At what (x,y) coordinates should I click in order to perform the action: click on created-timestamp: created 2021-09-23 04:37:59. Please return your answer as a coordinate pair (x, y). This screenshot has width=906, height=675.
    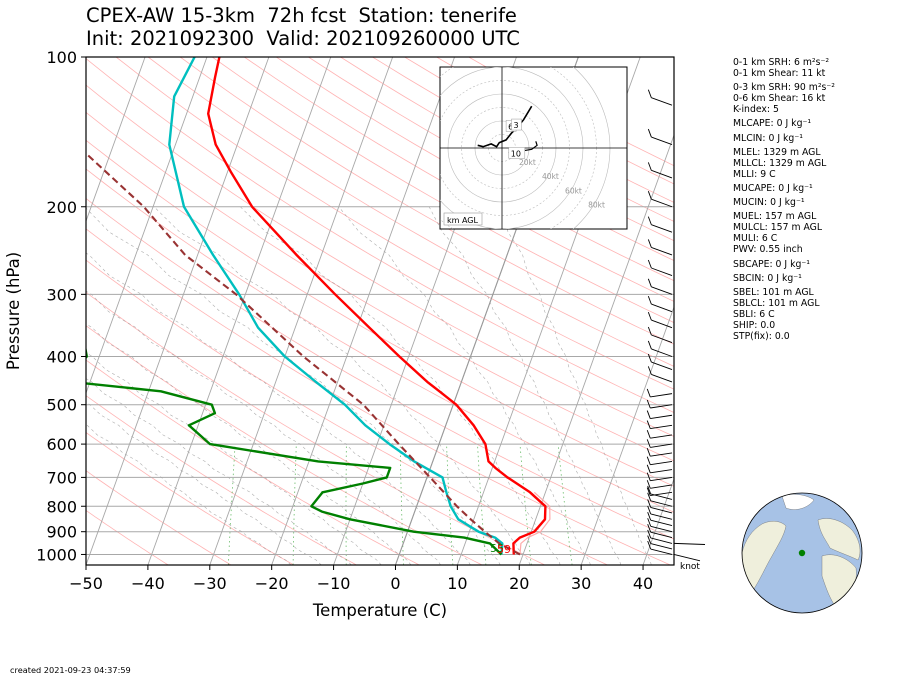
    Looking at the image, I should click on (70, 670).